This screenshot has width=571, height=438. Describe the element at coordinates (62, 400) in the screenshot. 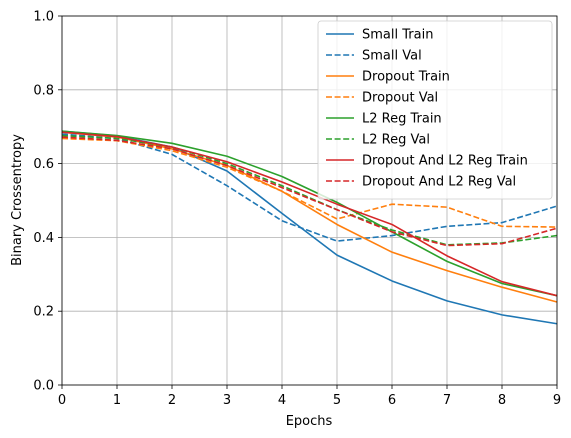

I see `x-tick-label: 0` at that location.